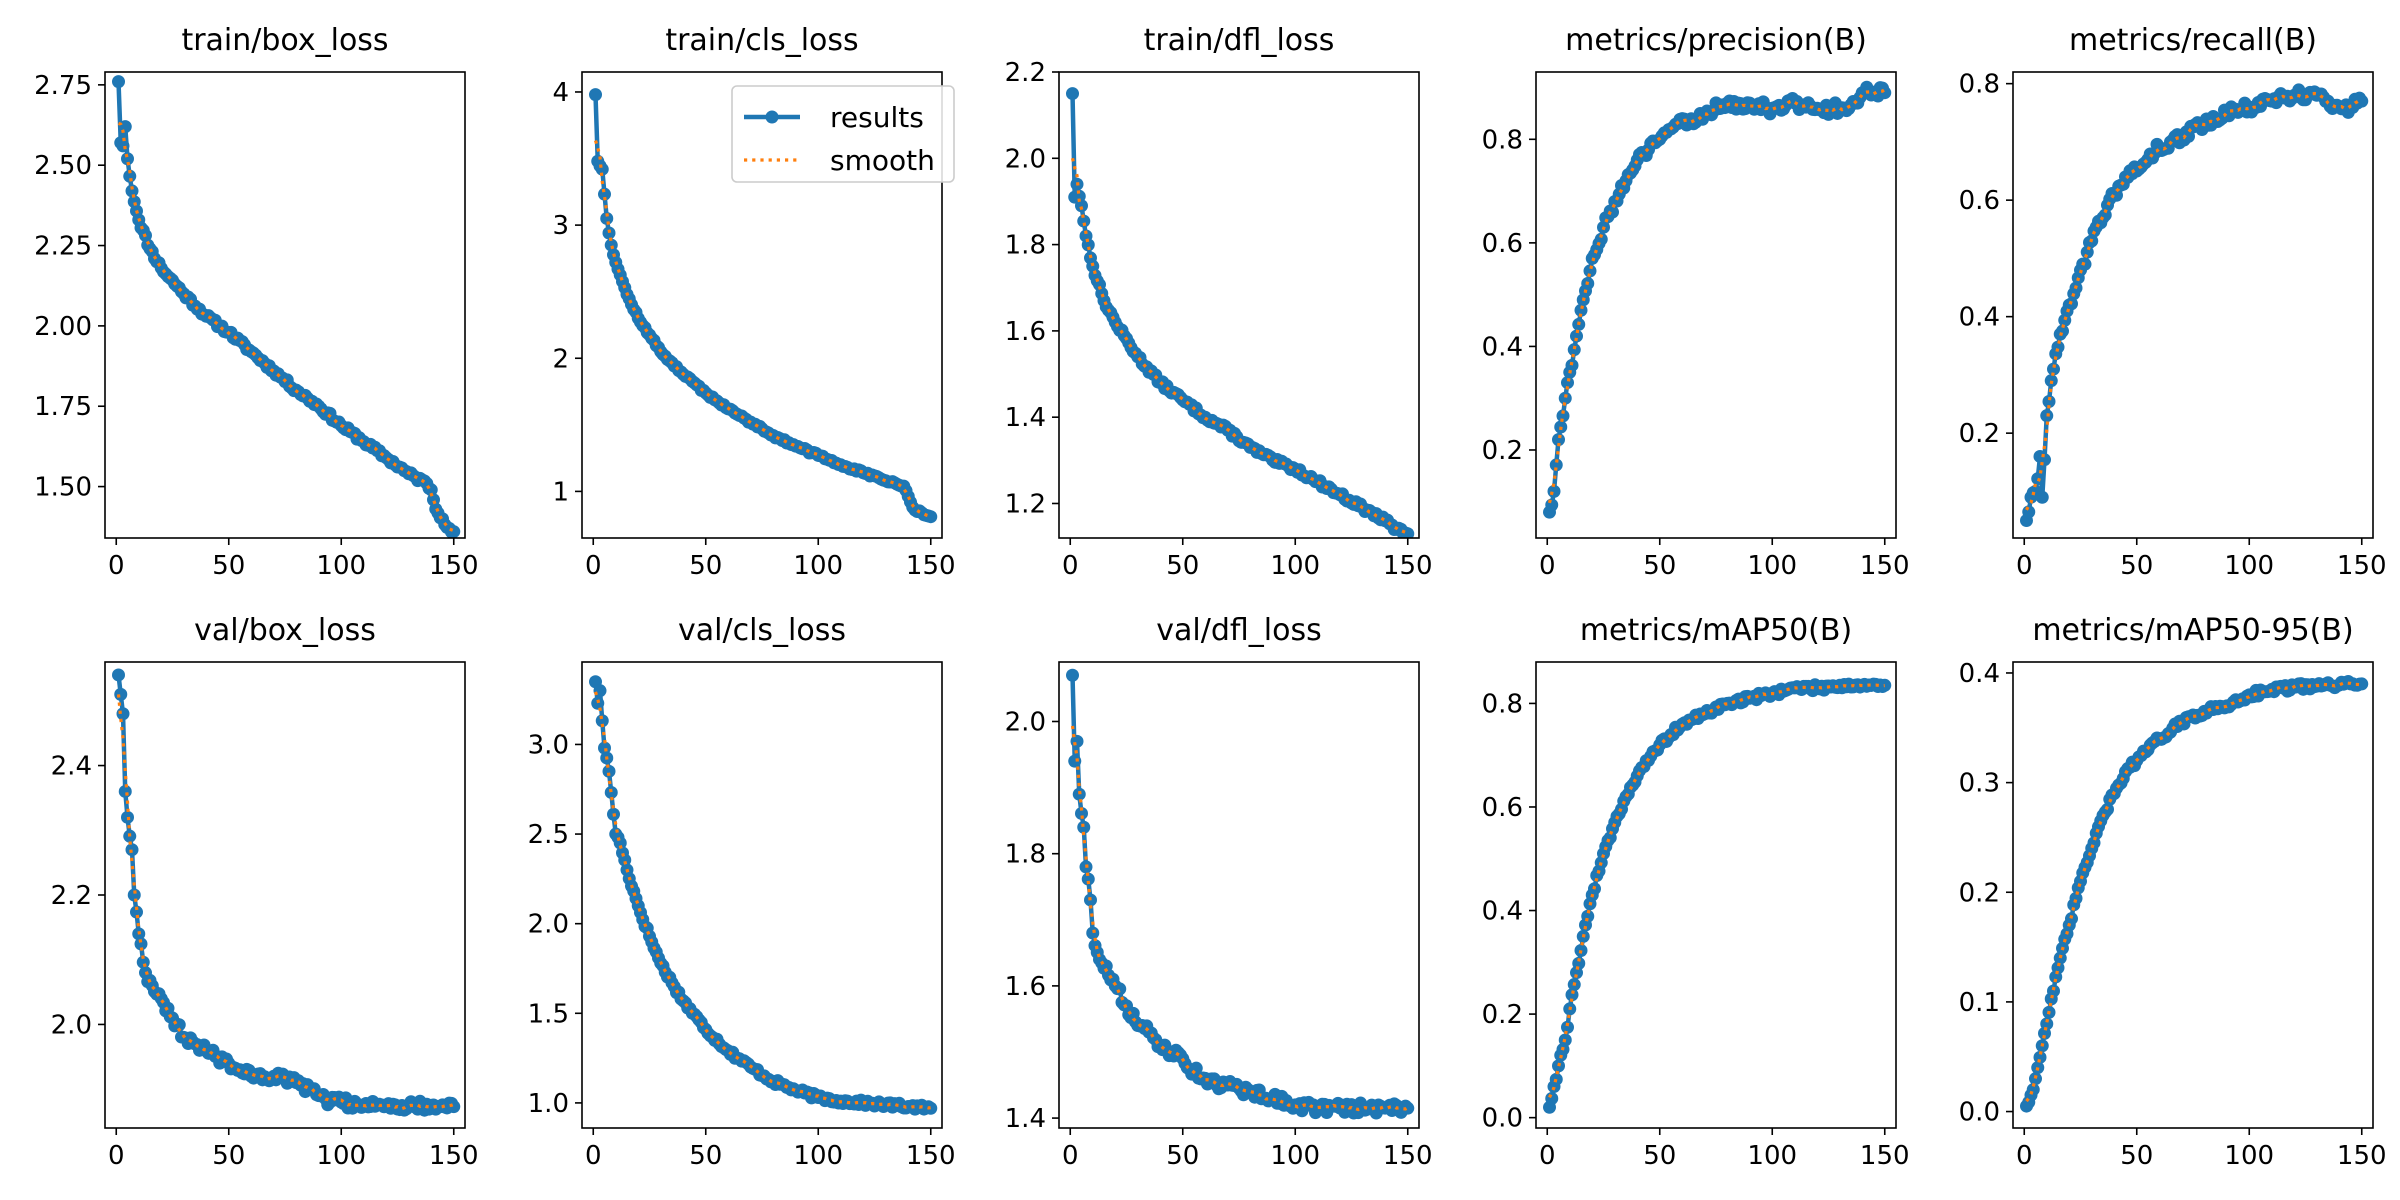 The width and height of the screenshot is (2400, 1200). What do you see at coordinates (560, 359) in the screenshot?
I see `y-tick-label: 2` at bounding box center [560, 359].